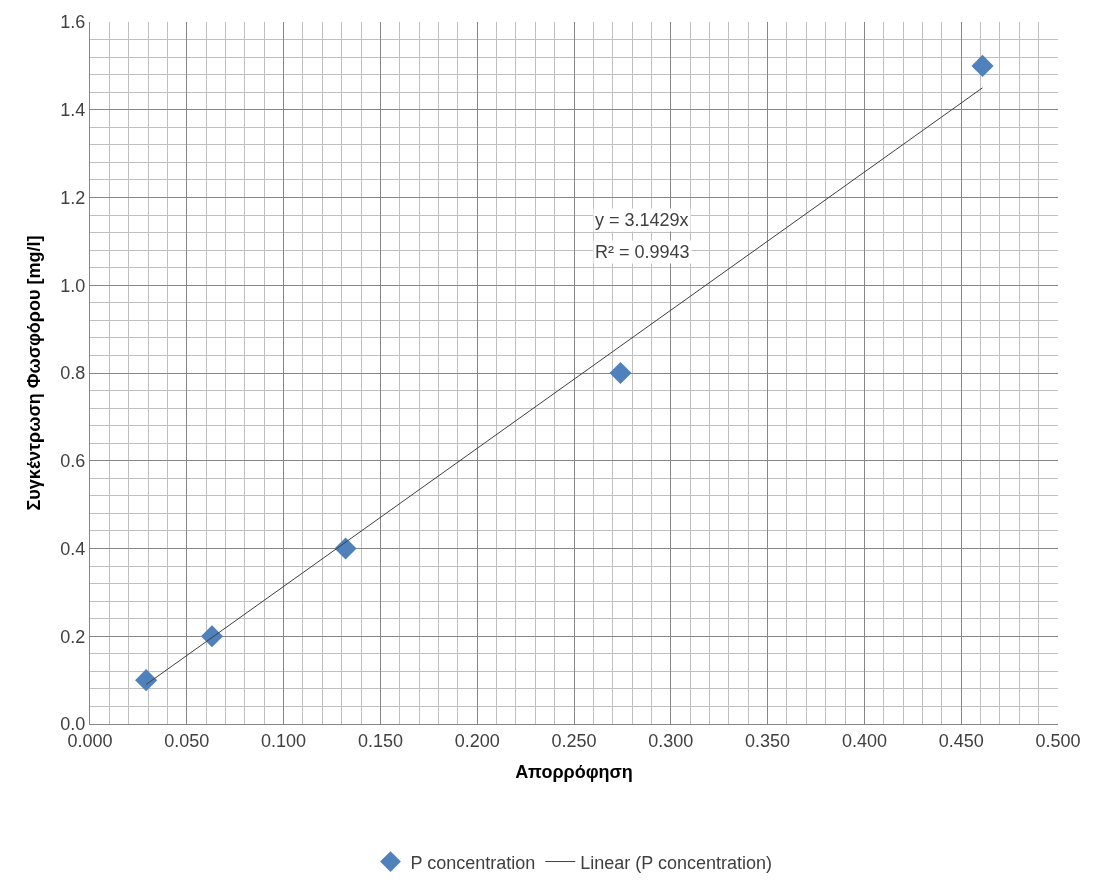 This screenshot has height=892, width=1093. Describe the element at coordinates (574, 771) in the screenshot. I see `x-axis-title: Απορρόφηση` at that location.